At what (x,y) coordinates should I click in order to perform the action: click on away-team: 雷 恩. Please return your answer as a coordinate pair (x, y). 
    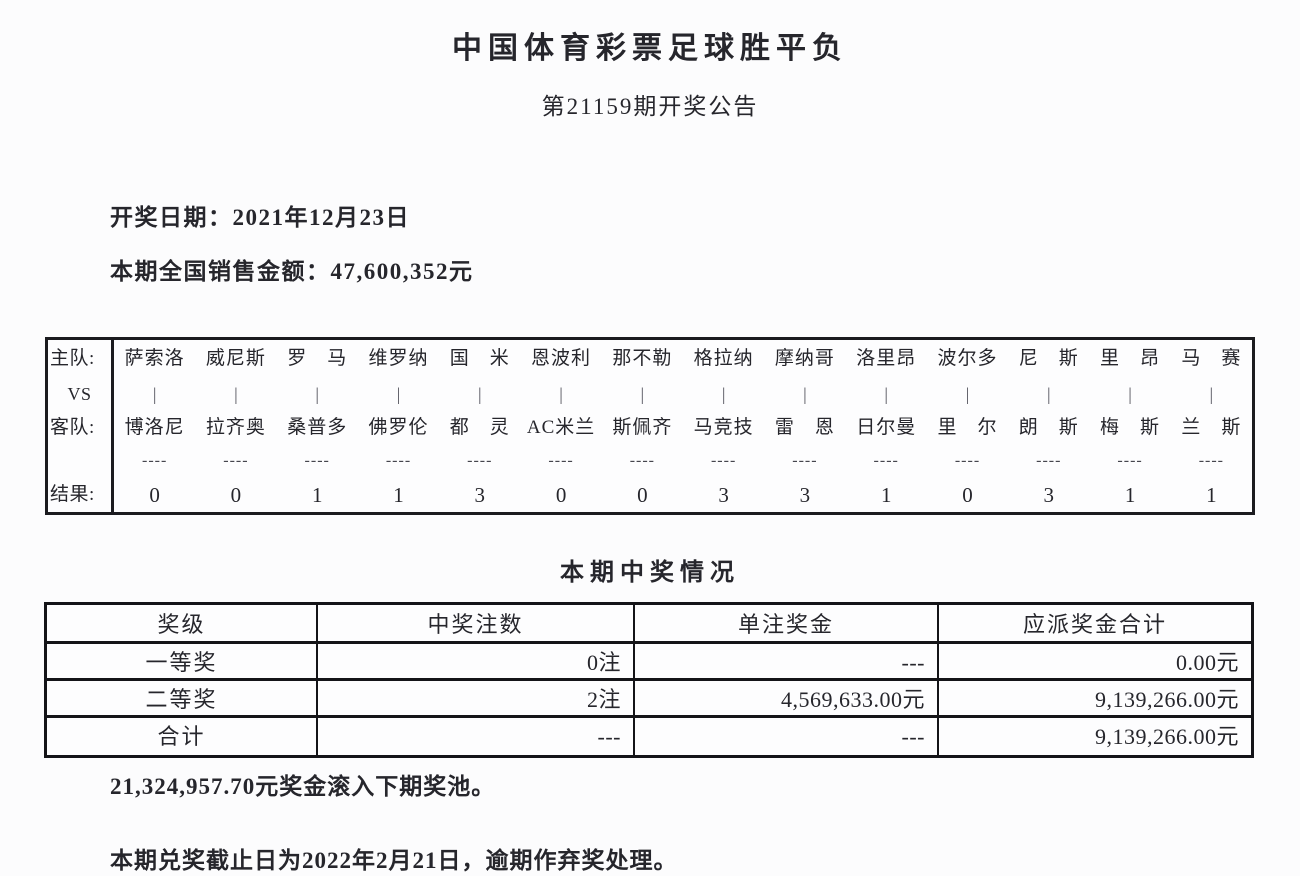
    Looking at the image, I should click on (804, 427).